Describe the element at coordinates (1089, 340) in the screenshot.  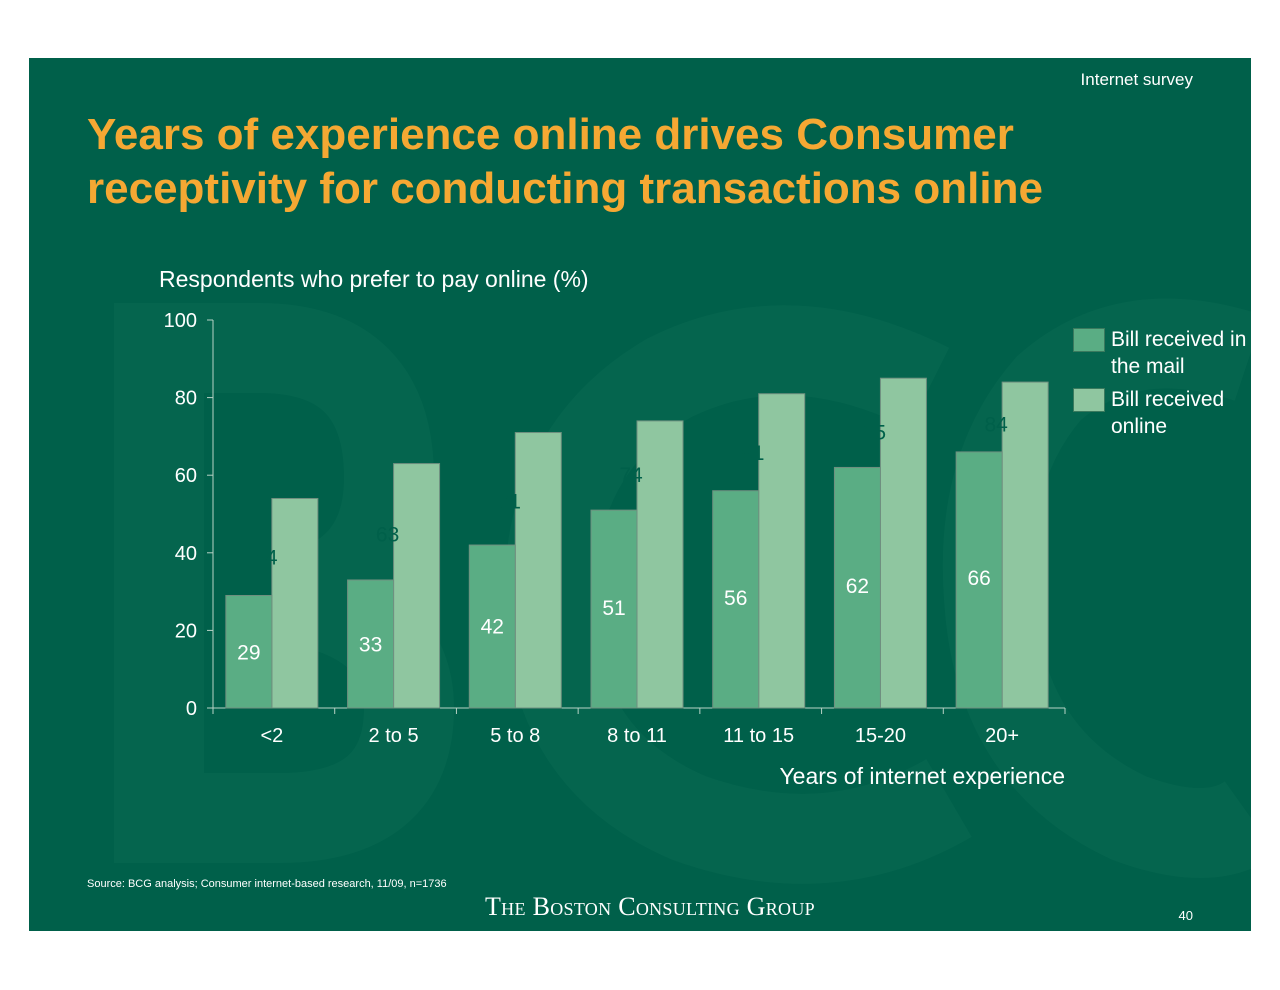
I see `legend-swatch-mail` at that location.